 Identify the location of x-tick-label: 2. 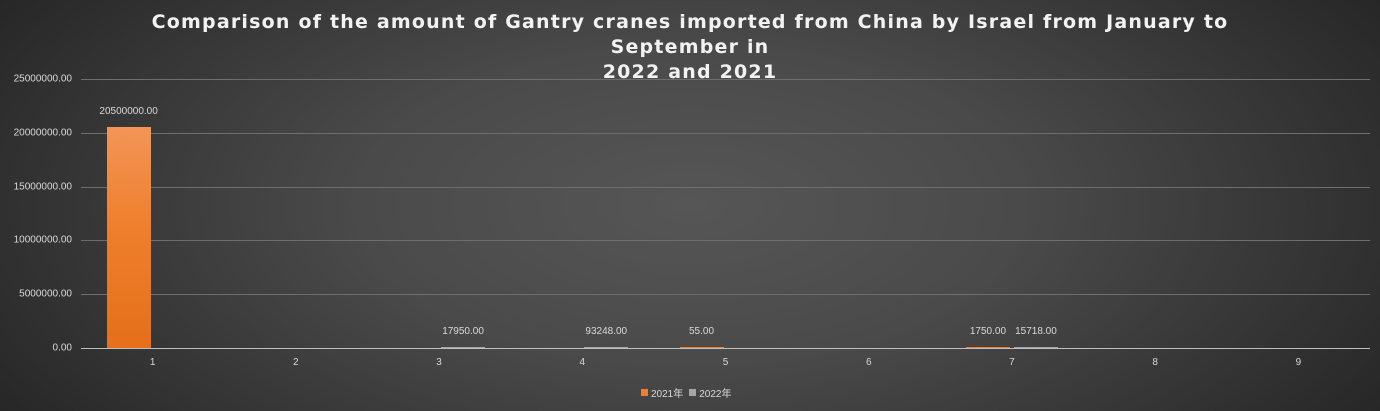
(296, 362).